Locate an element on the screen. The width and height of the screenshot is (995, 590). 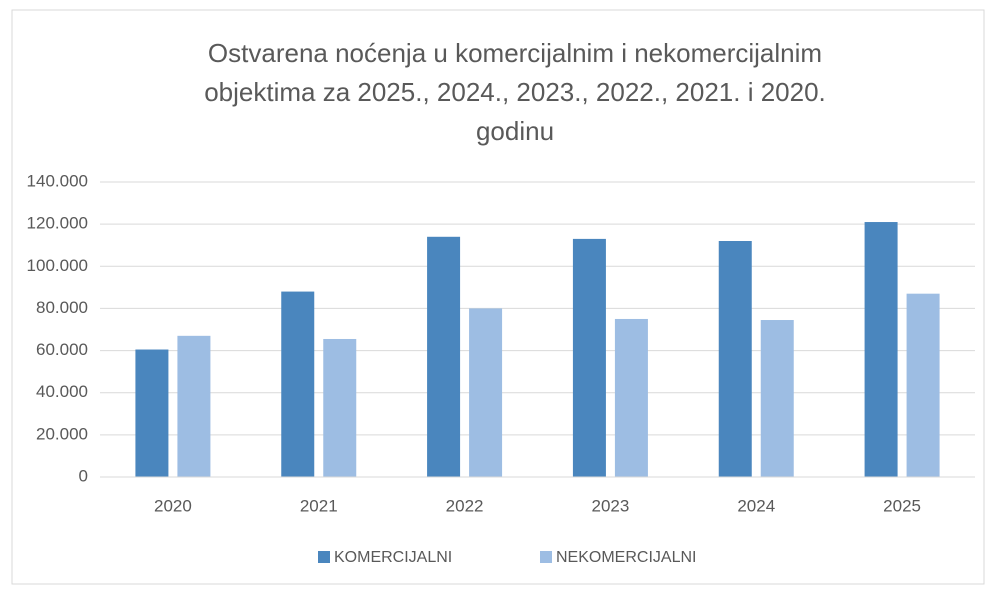
y-tick-label: 0 is located at coordinates (83, 475).